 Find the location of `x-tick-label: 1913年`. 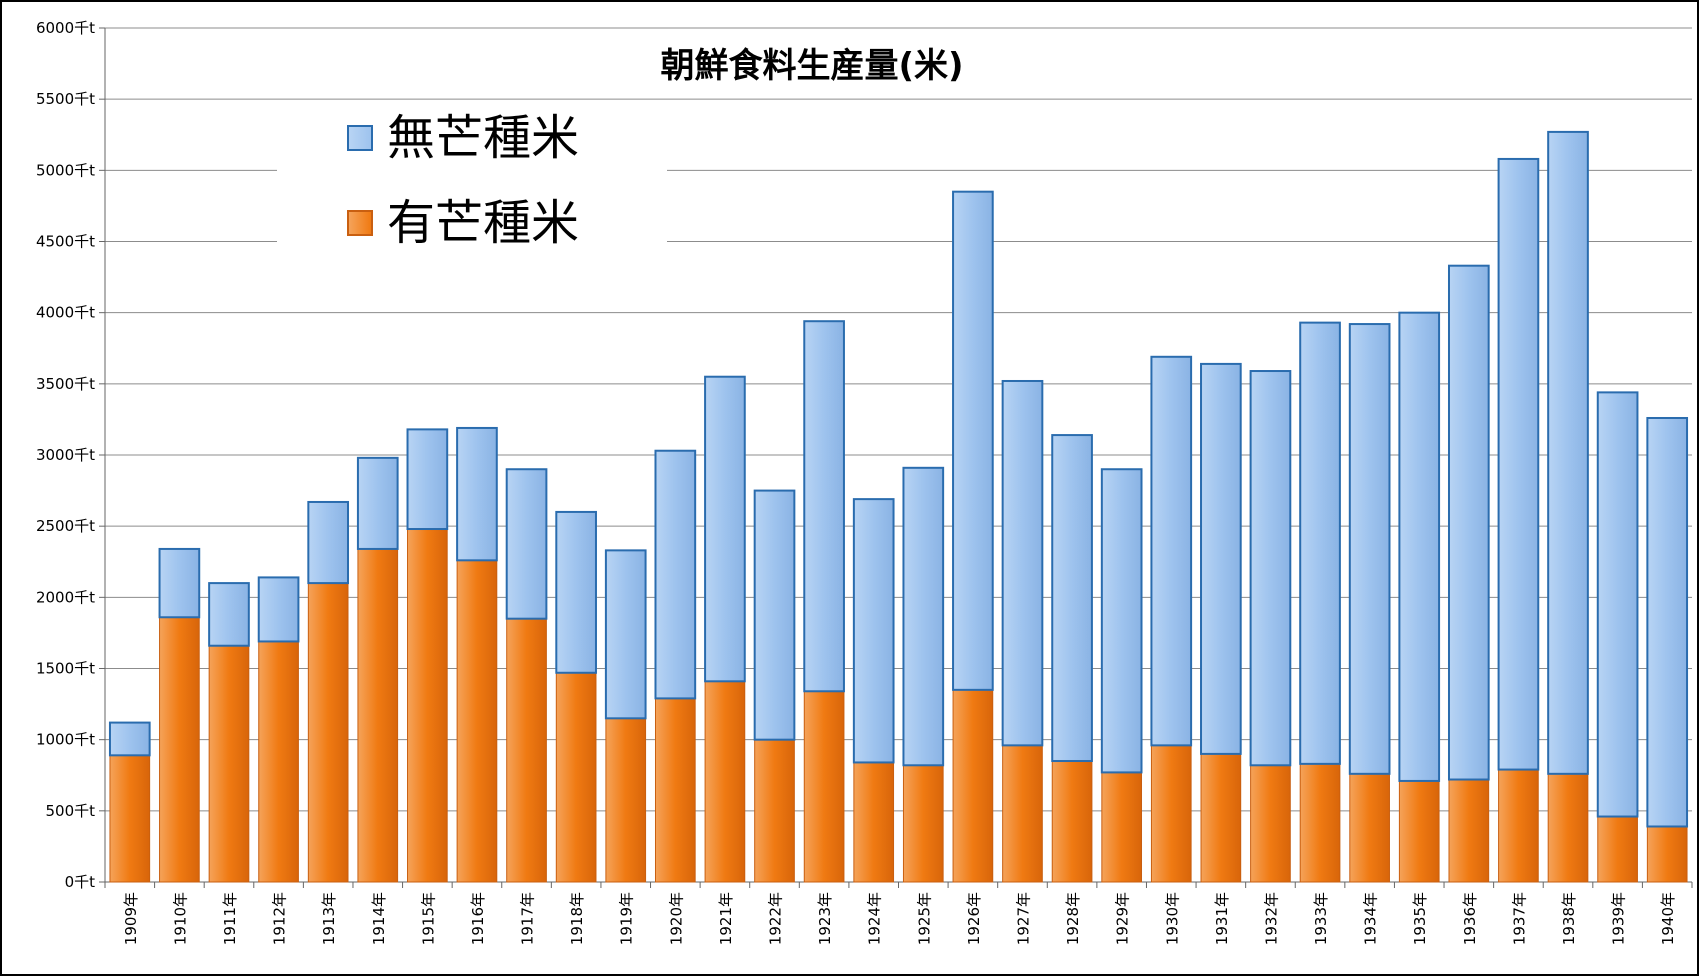

x-tick-label: 1913年 is located at coordinates (329, 918).